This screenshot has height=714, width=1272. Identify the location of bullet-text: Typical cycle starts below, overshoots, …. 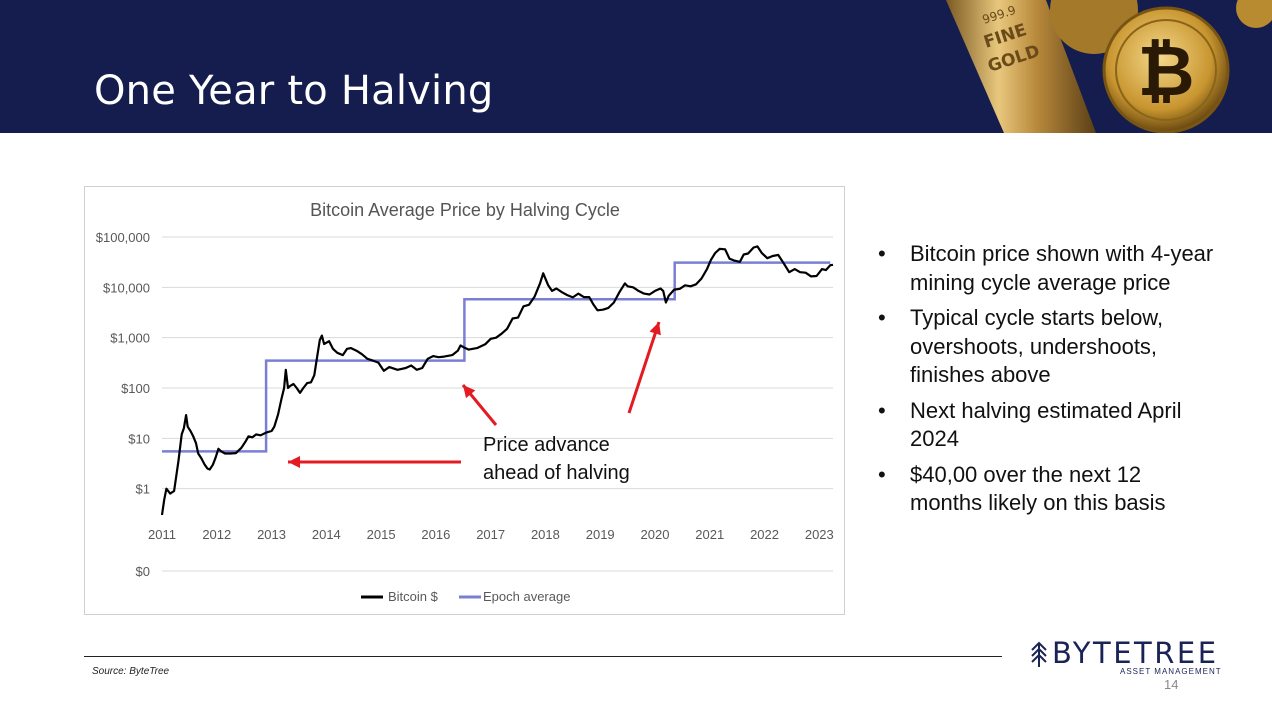
(1037, 346).